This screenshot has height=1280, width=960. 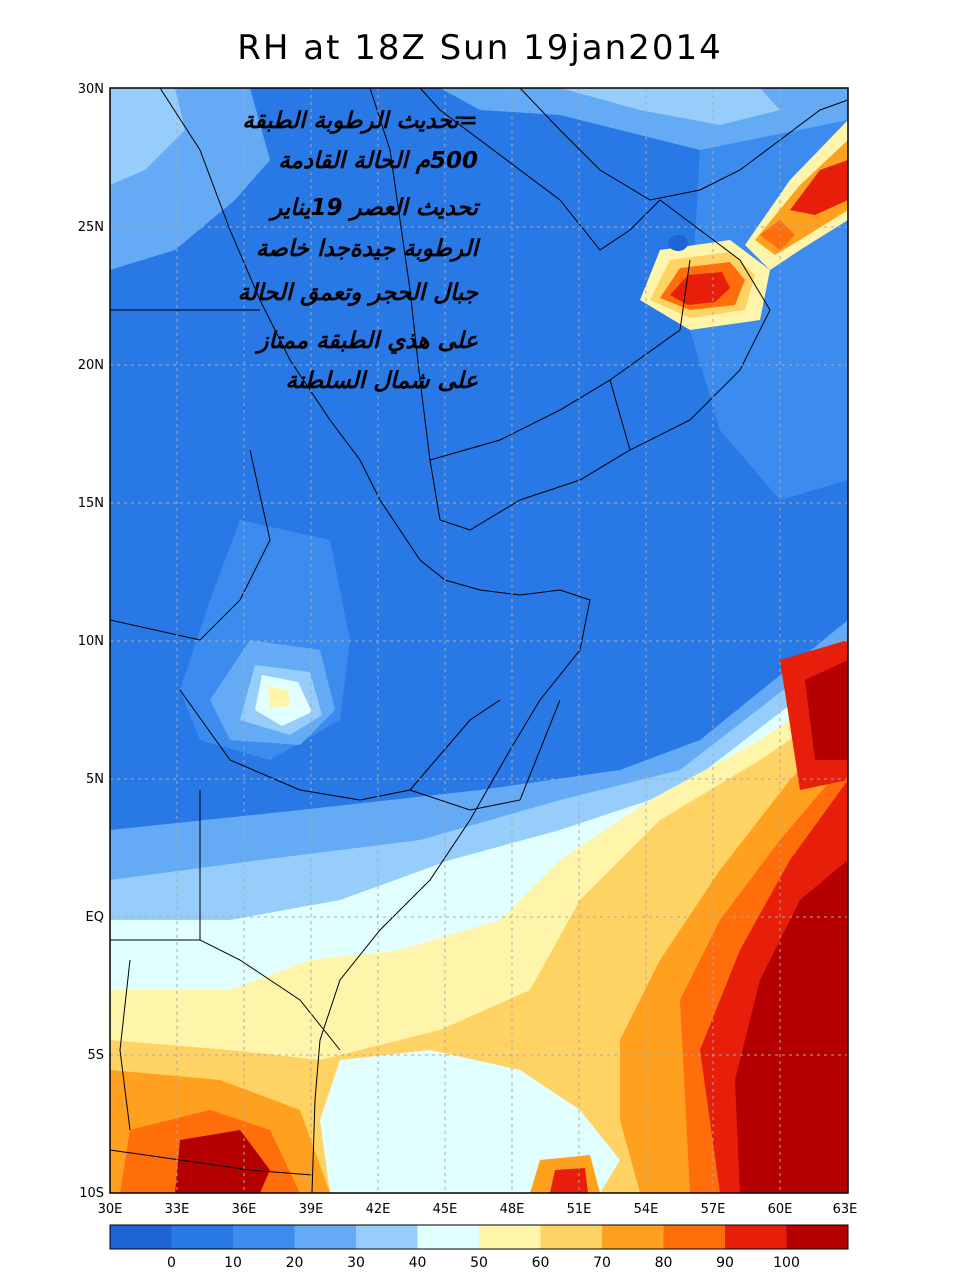 I want to click on lat-axis: 30N 25N 20N 15N 10N 5N EQ 5S 10S, so click(x=91, y=641).